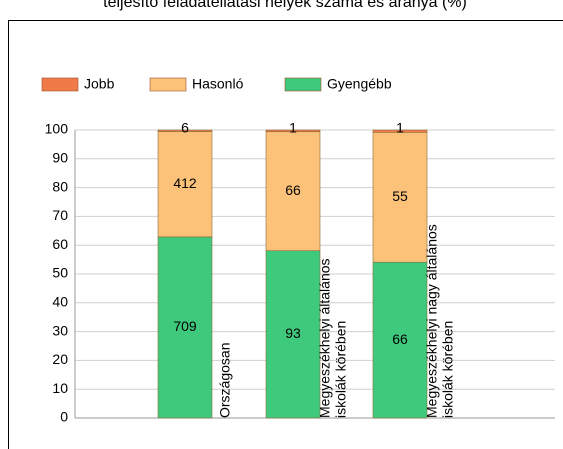 The width and height of the screenshot is (563, 449). Describe the element at coordinates (218, 84) in the screenshot. I see `legend-label: Hasonló` at that location.